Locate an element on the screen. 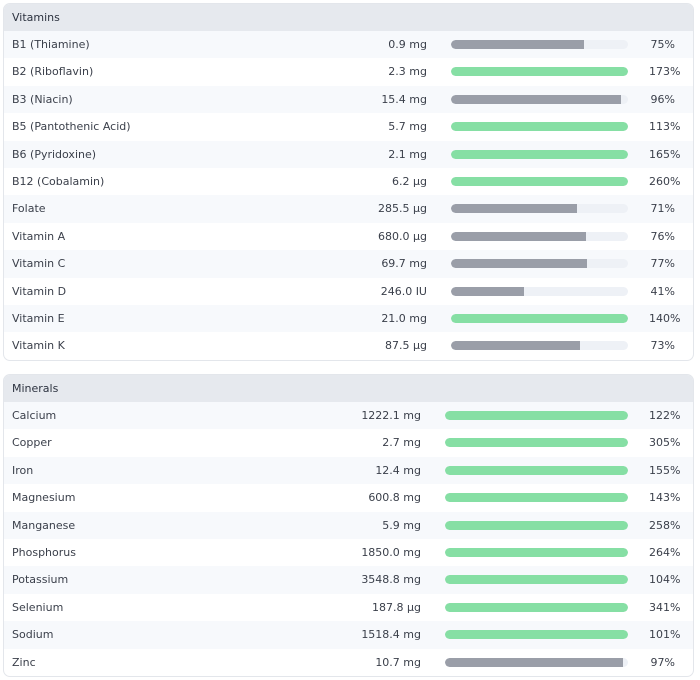 The image size is (700, 680). nutrient-amount: 2.7 mg is located at coordinates (401, 443).